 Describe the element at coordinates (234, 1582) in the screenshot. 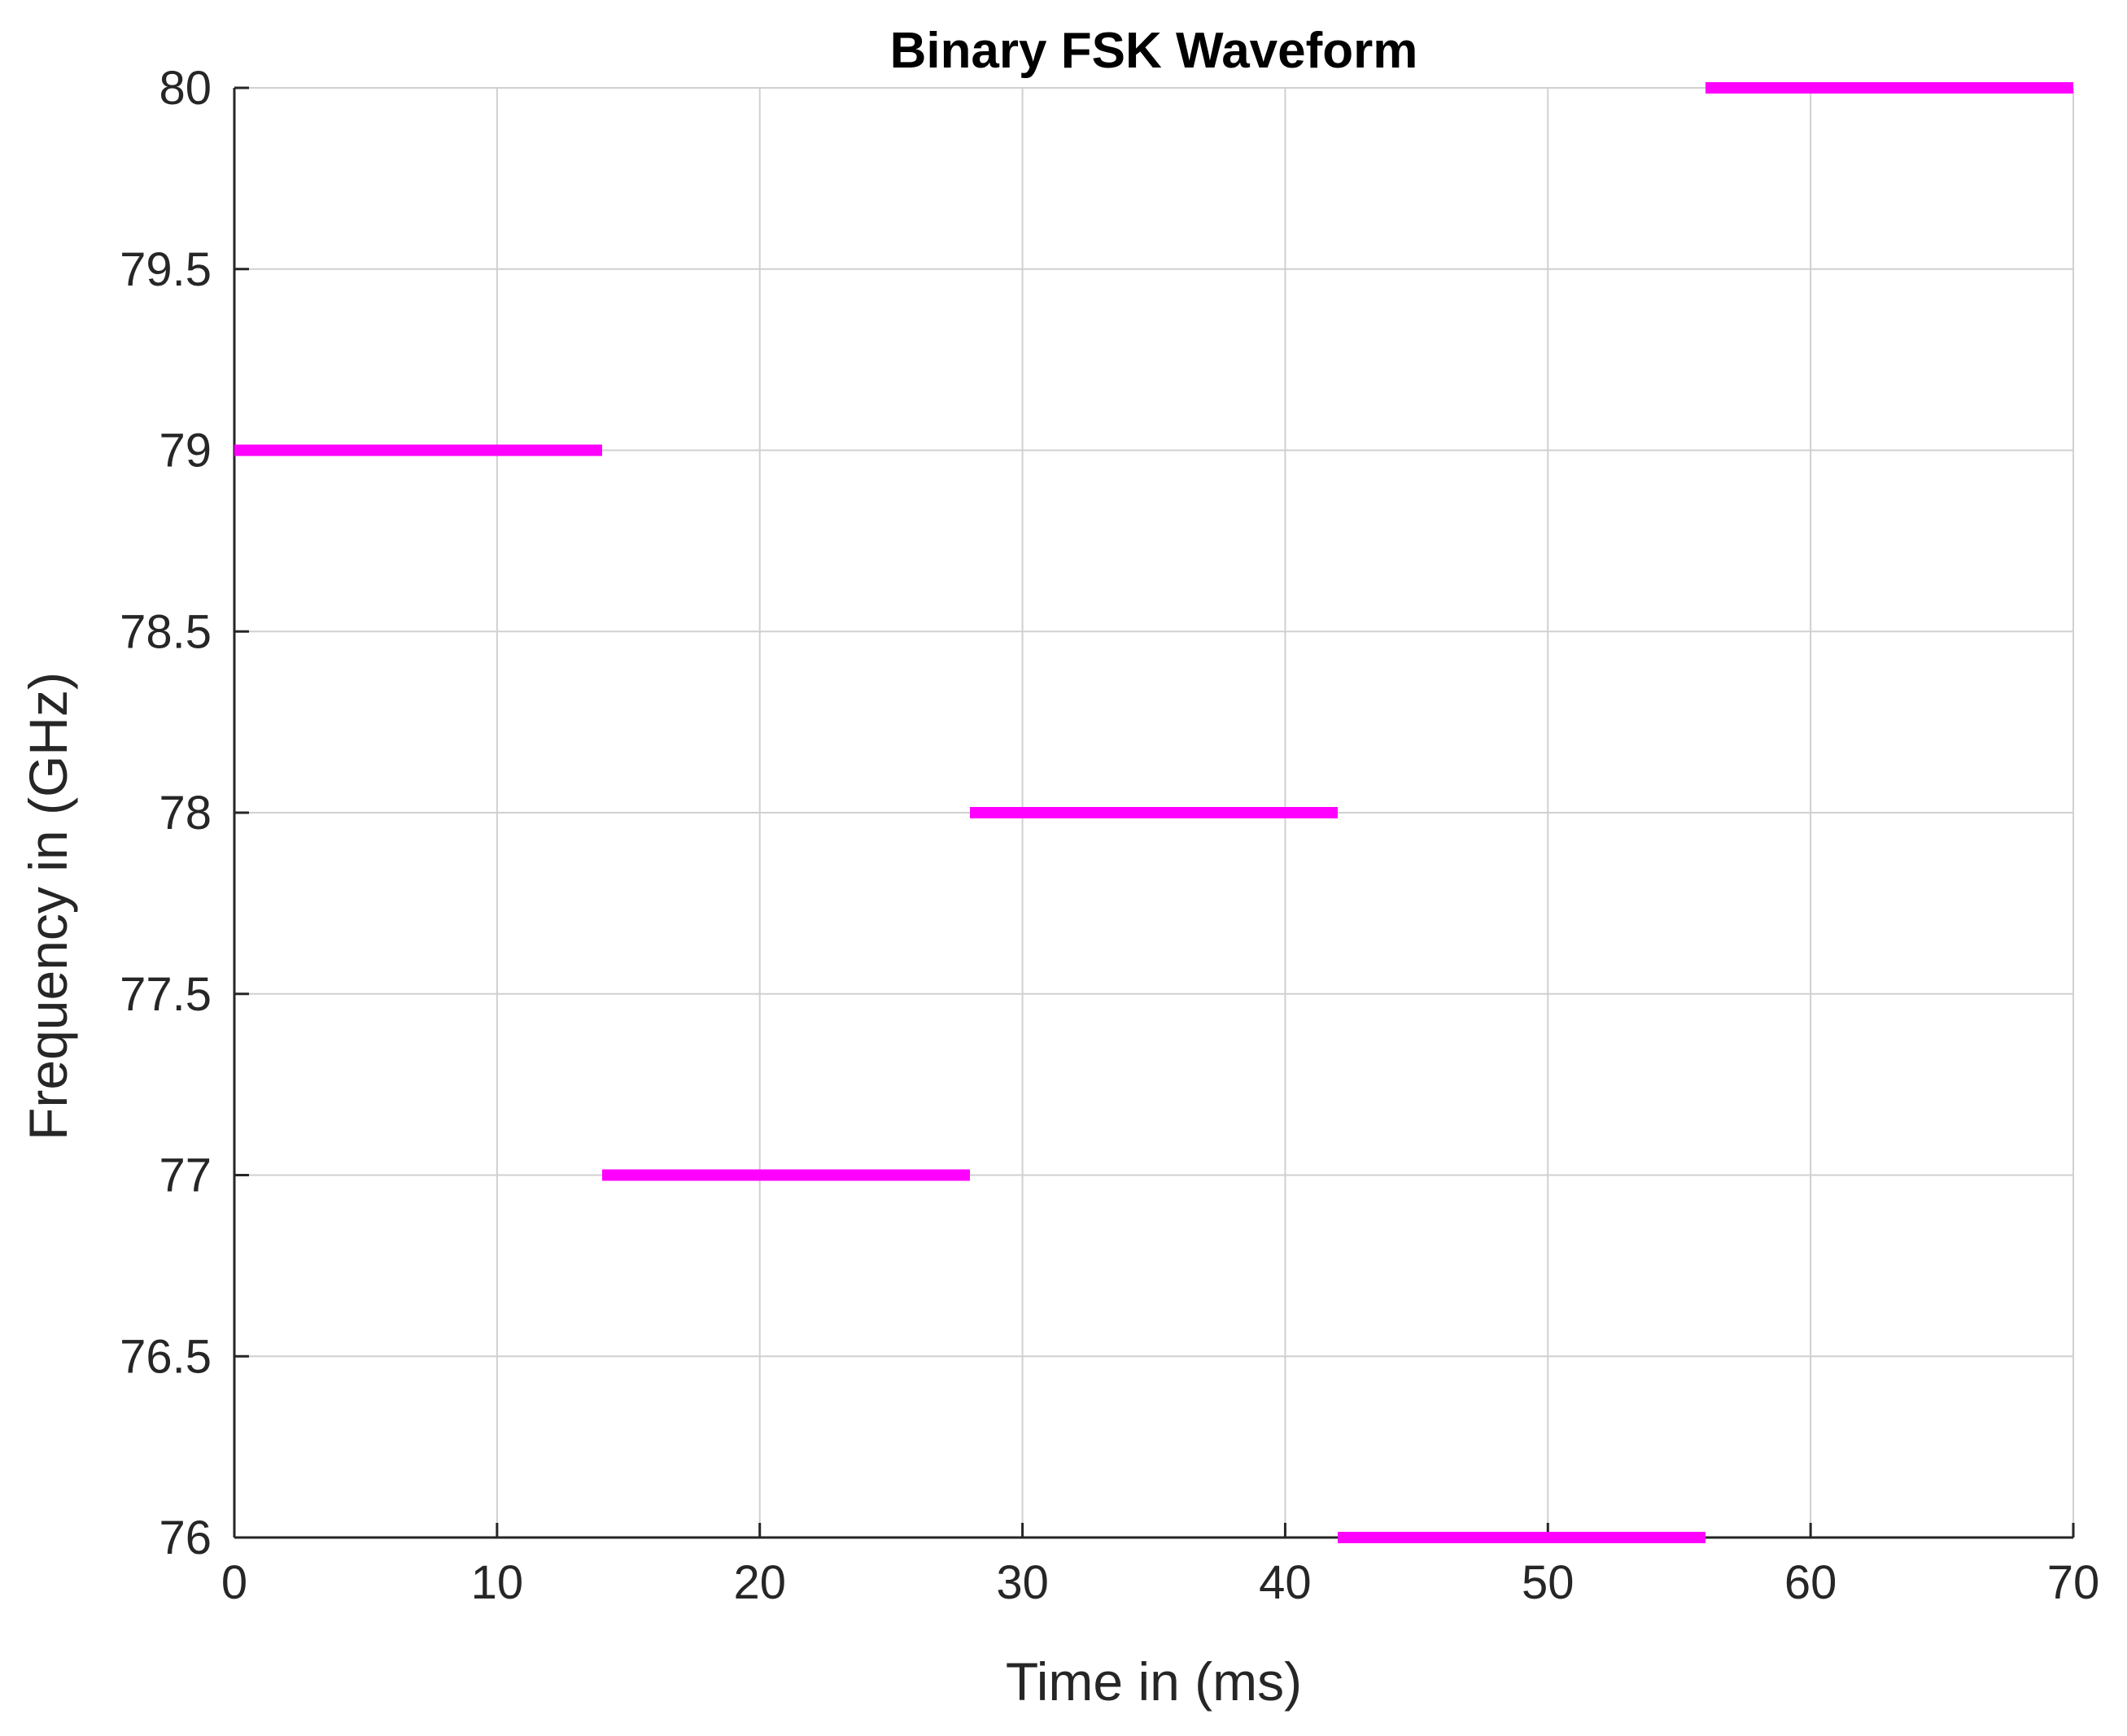

I see `x-tick-label-0: 0` at that location.